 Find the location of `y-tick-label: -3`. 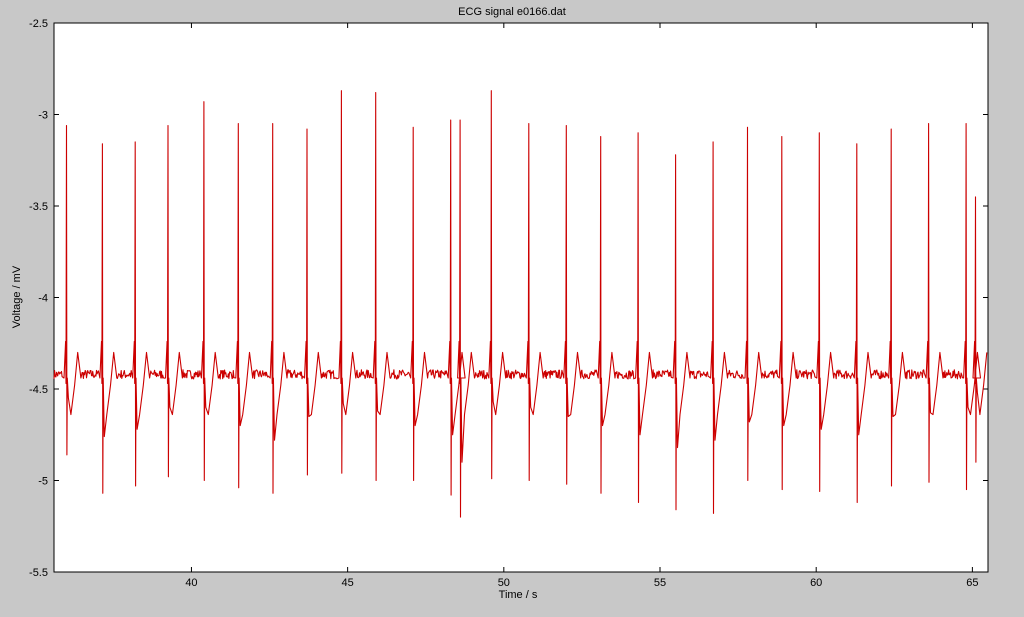

y-tick-label: -3 is located at coordinates (43, 116).